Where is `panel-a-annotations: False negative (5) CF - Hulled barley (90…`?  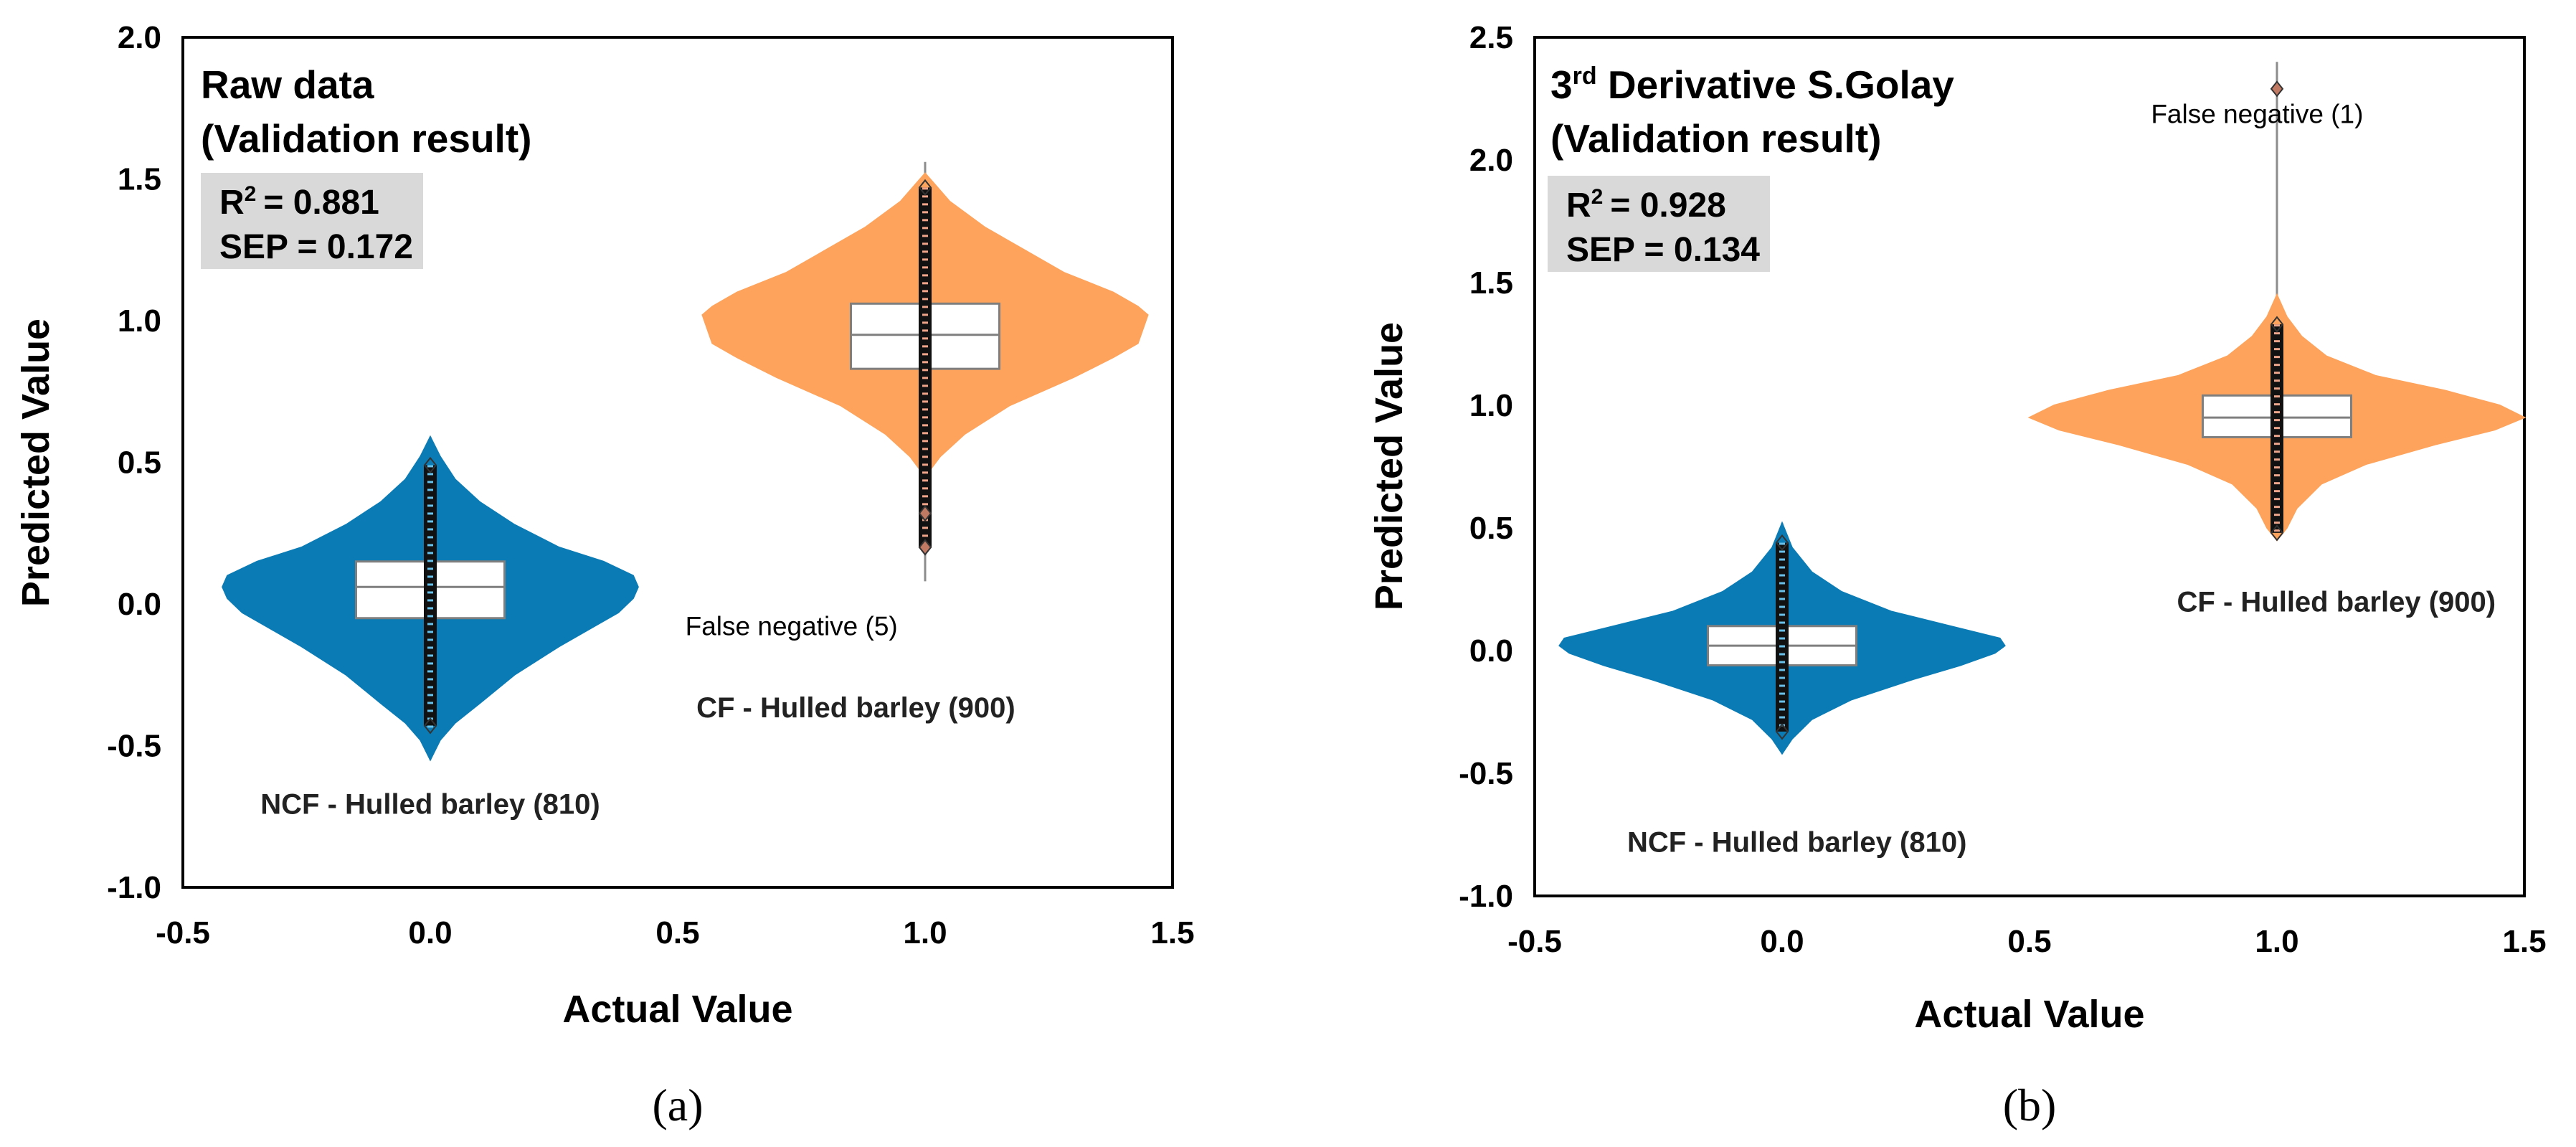 panel-a-annotations: False negative (5) CF - Hulled barley (90… is located at coordinates (637, 715).